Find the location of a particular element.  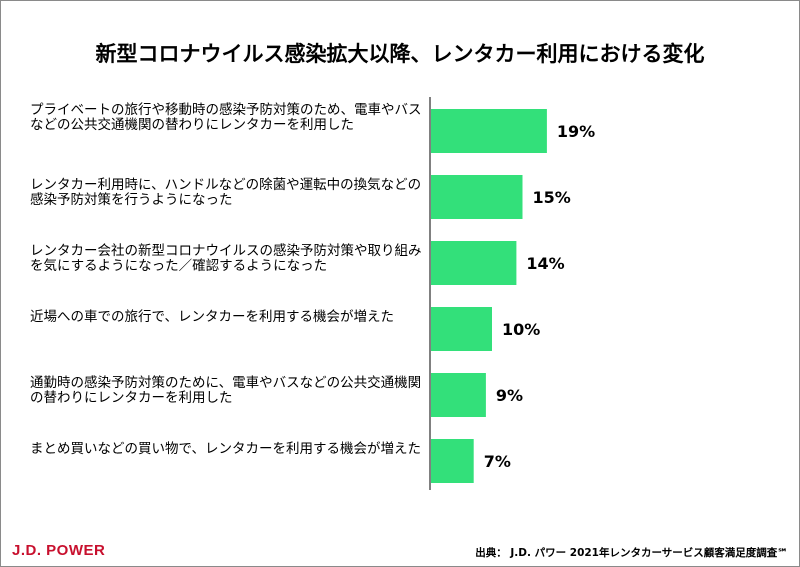

bar-value-label-2: 15% is located at coordinates (552, 197).